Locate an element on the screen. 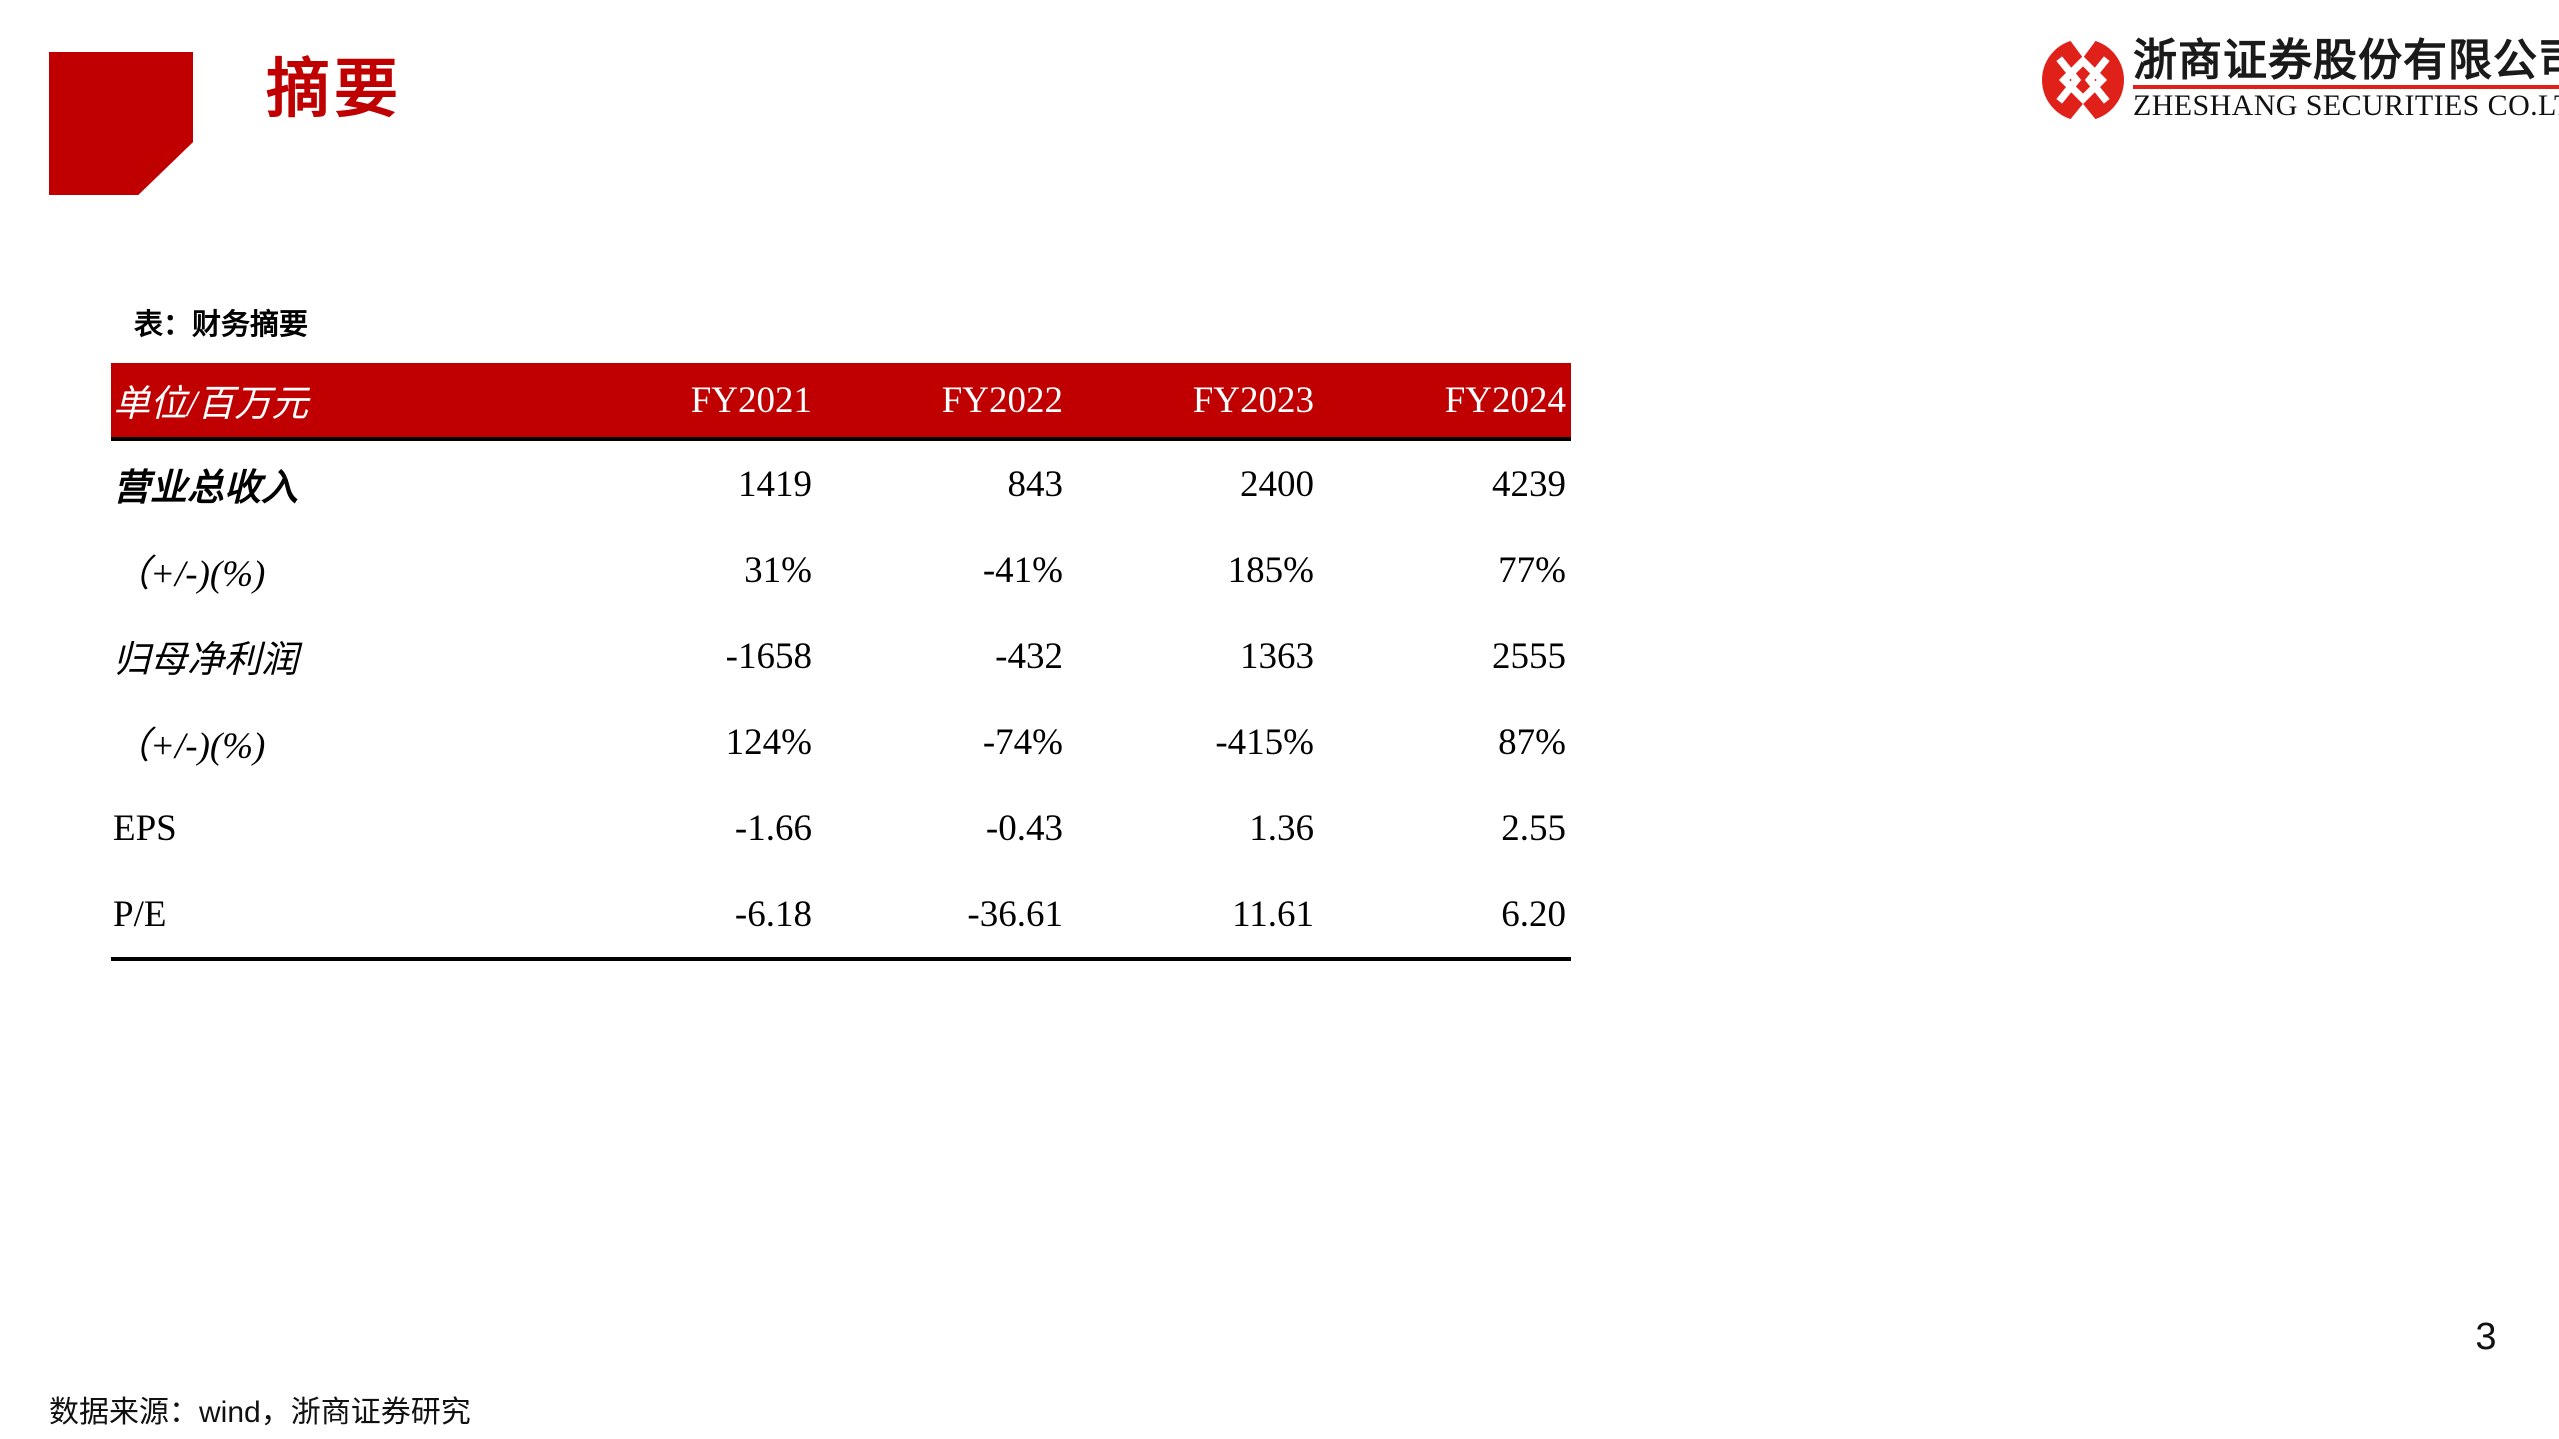 This screenshot has width=2559, height=1439. table-row: EPS -1.66 -0.43 1.36 2.55 is located at coordinates (841, 828).